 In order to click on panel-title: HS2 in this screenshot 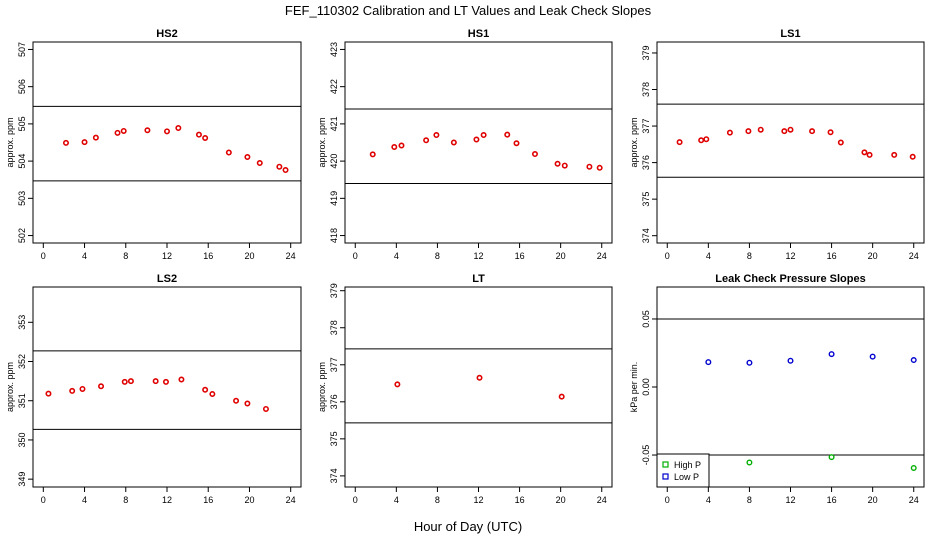, I will do `click(166, 34)`.